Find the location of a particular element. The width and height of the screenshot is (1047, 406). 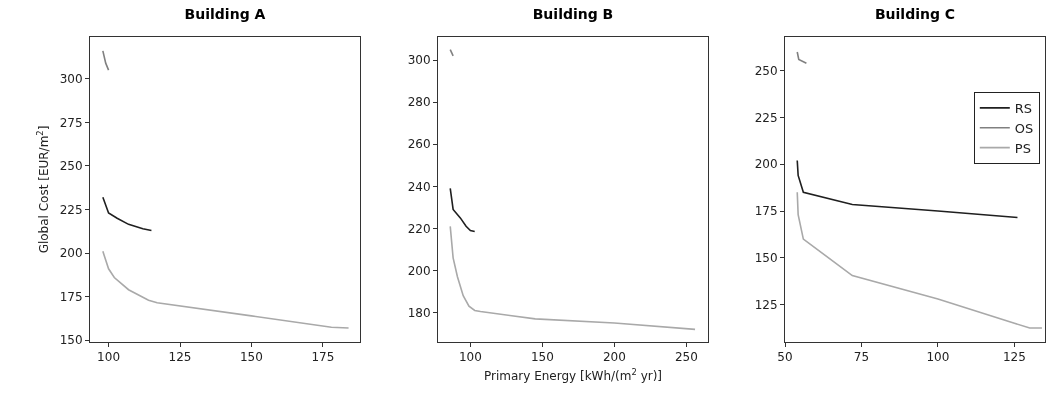

chart-title: Building B is located at coordinates (573, 14).